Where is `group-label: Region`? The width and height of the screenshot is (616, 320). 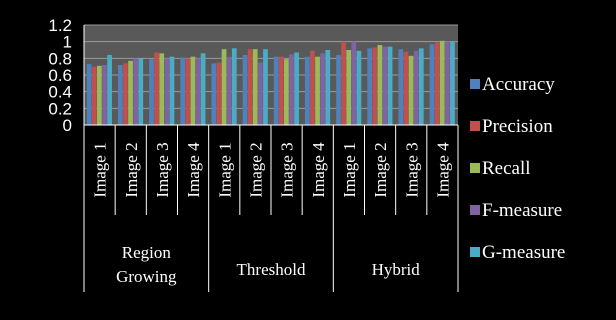 group-label: Region is located at coordinates (147, 252).